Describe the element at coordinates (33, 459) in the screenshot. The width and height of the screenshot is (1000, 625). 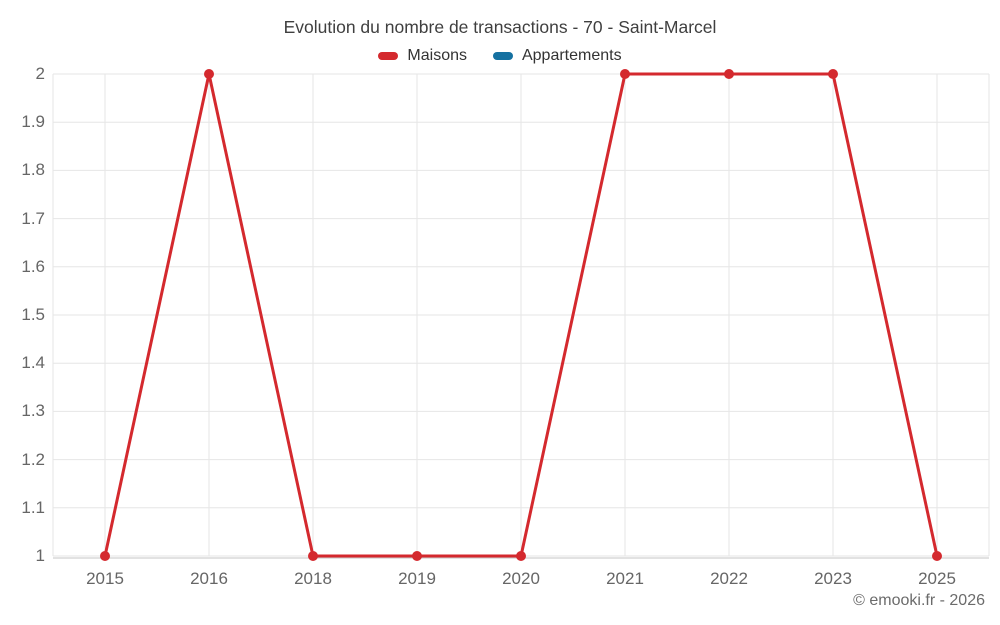
I see `y-tick-label: 1.2` at that location.